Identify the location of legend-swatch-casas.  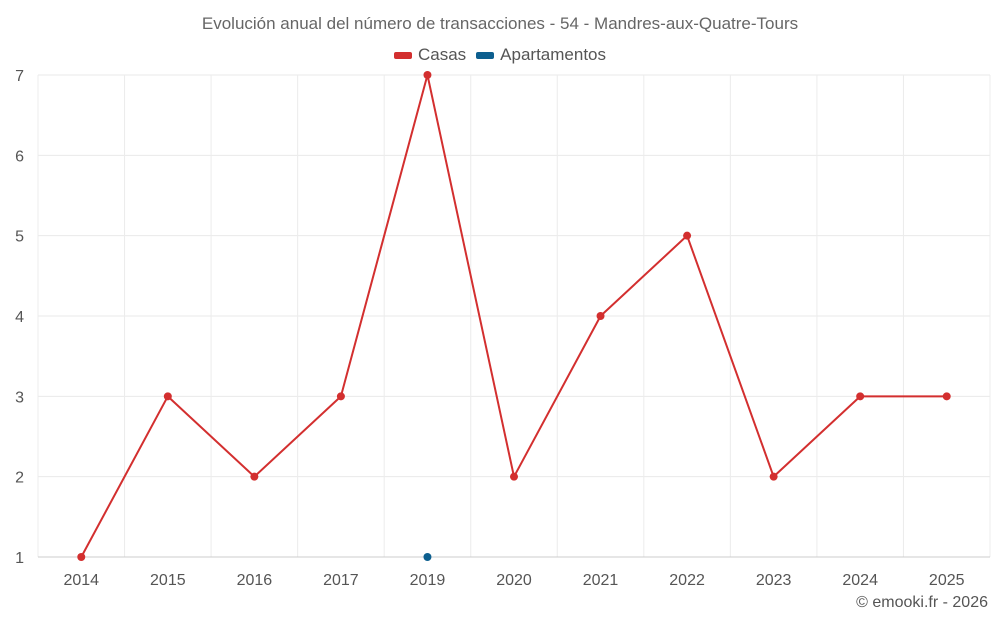
(402, 55).